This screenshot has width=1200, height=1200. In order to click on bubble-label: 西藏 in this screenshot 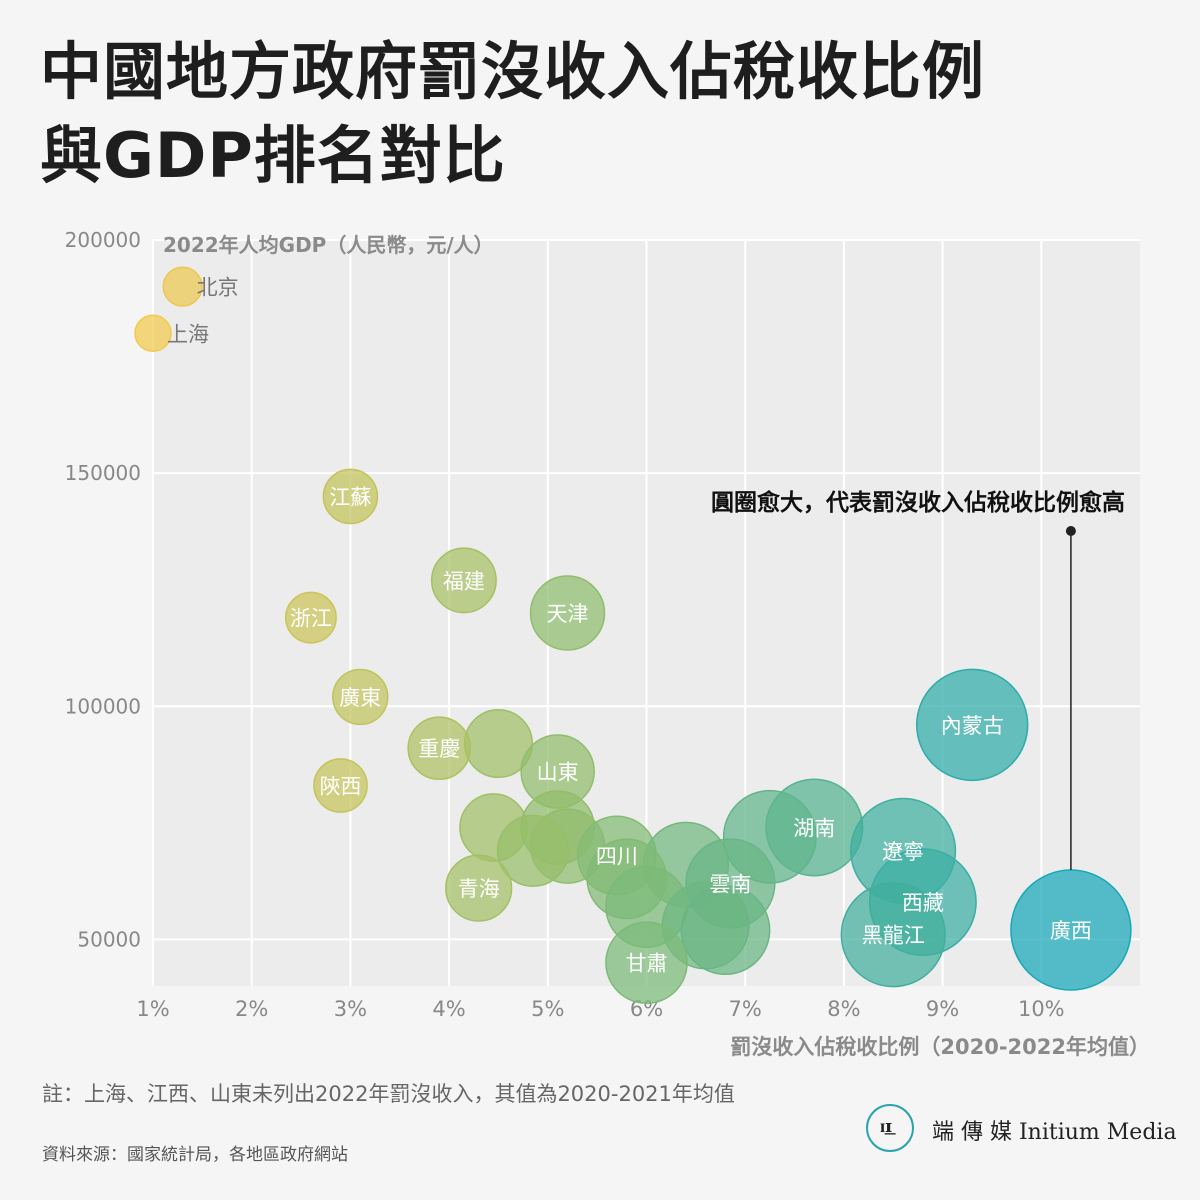, I will do `click(923, 903)`.